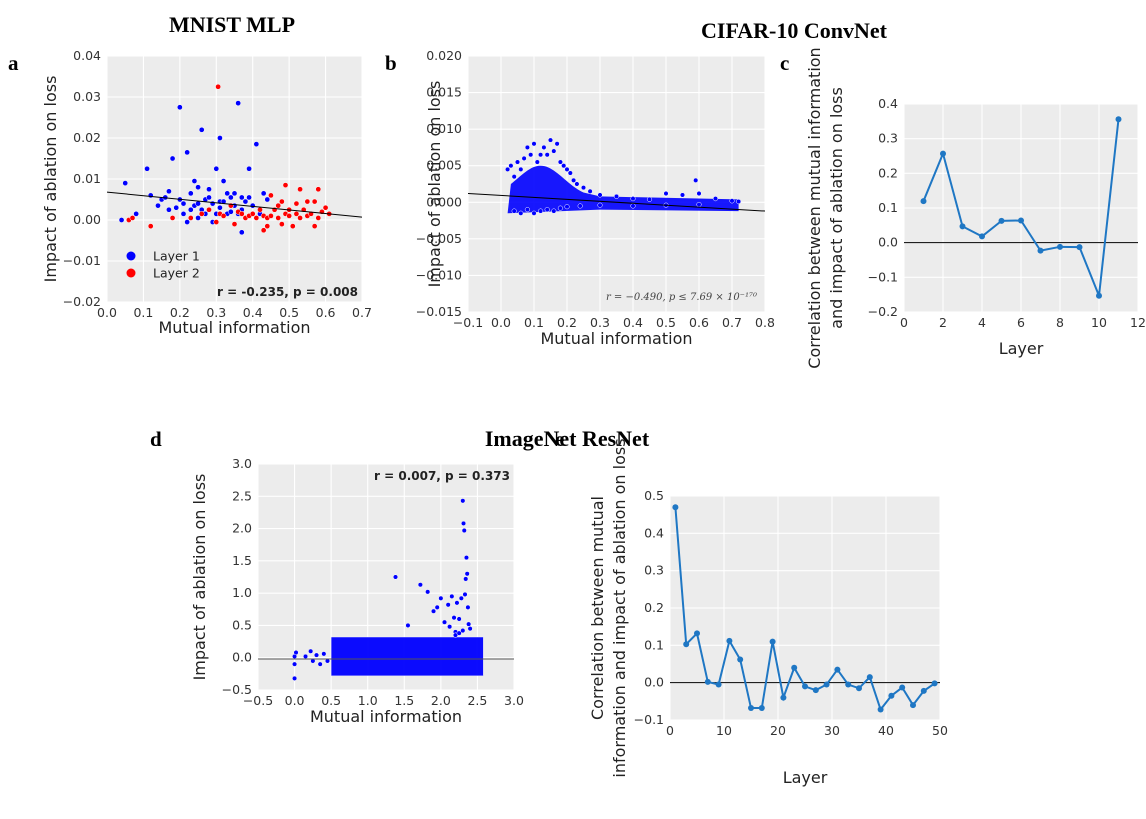  Describe the element at coordinates (805, 777) in the screenshot. I see `x-axis-label: Layer` at that location.